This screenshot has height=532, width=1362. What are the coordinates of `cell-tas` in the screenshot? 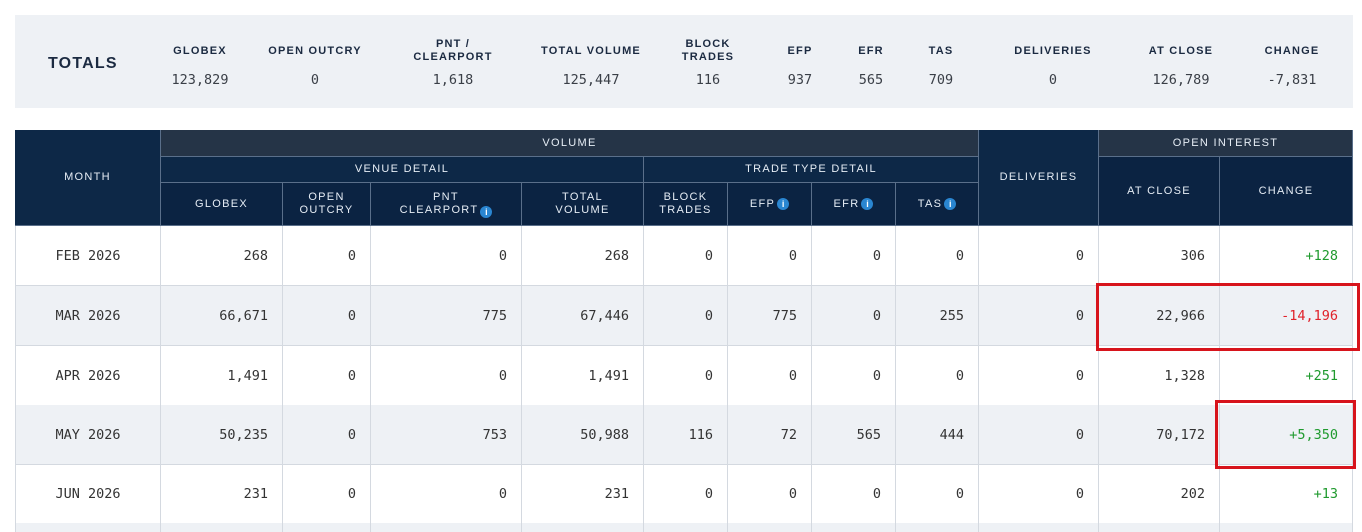 It's located at (937, 527).